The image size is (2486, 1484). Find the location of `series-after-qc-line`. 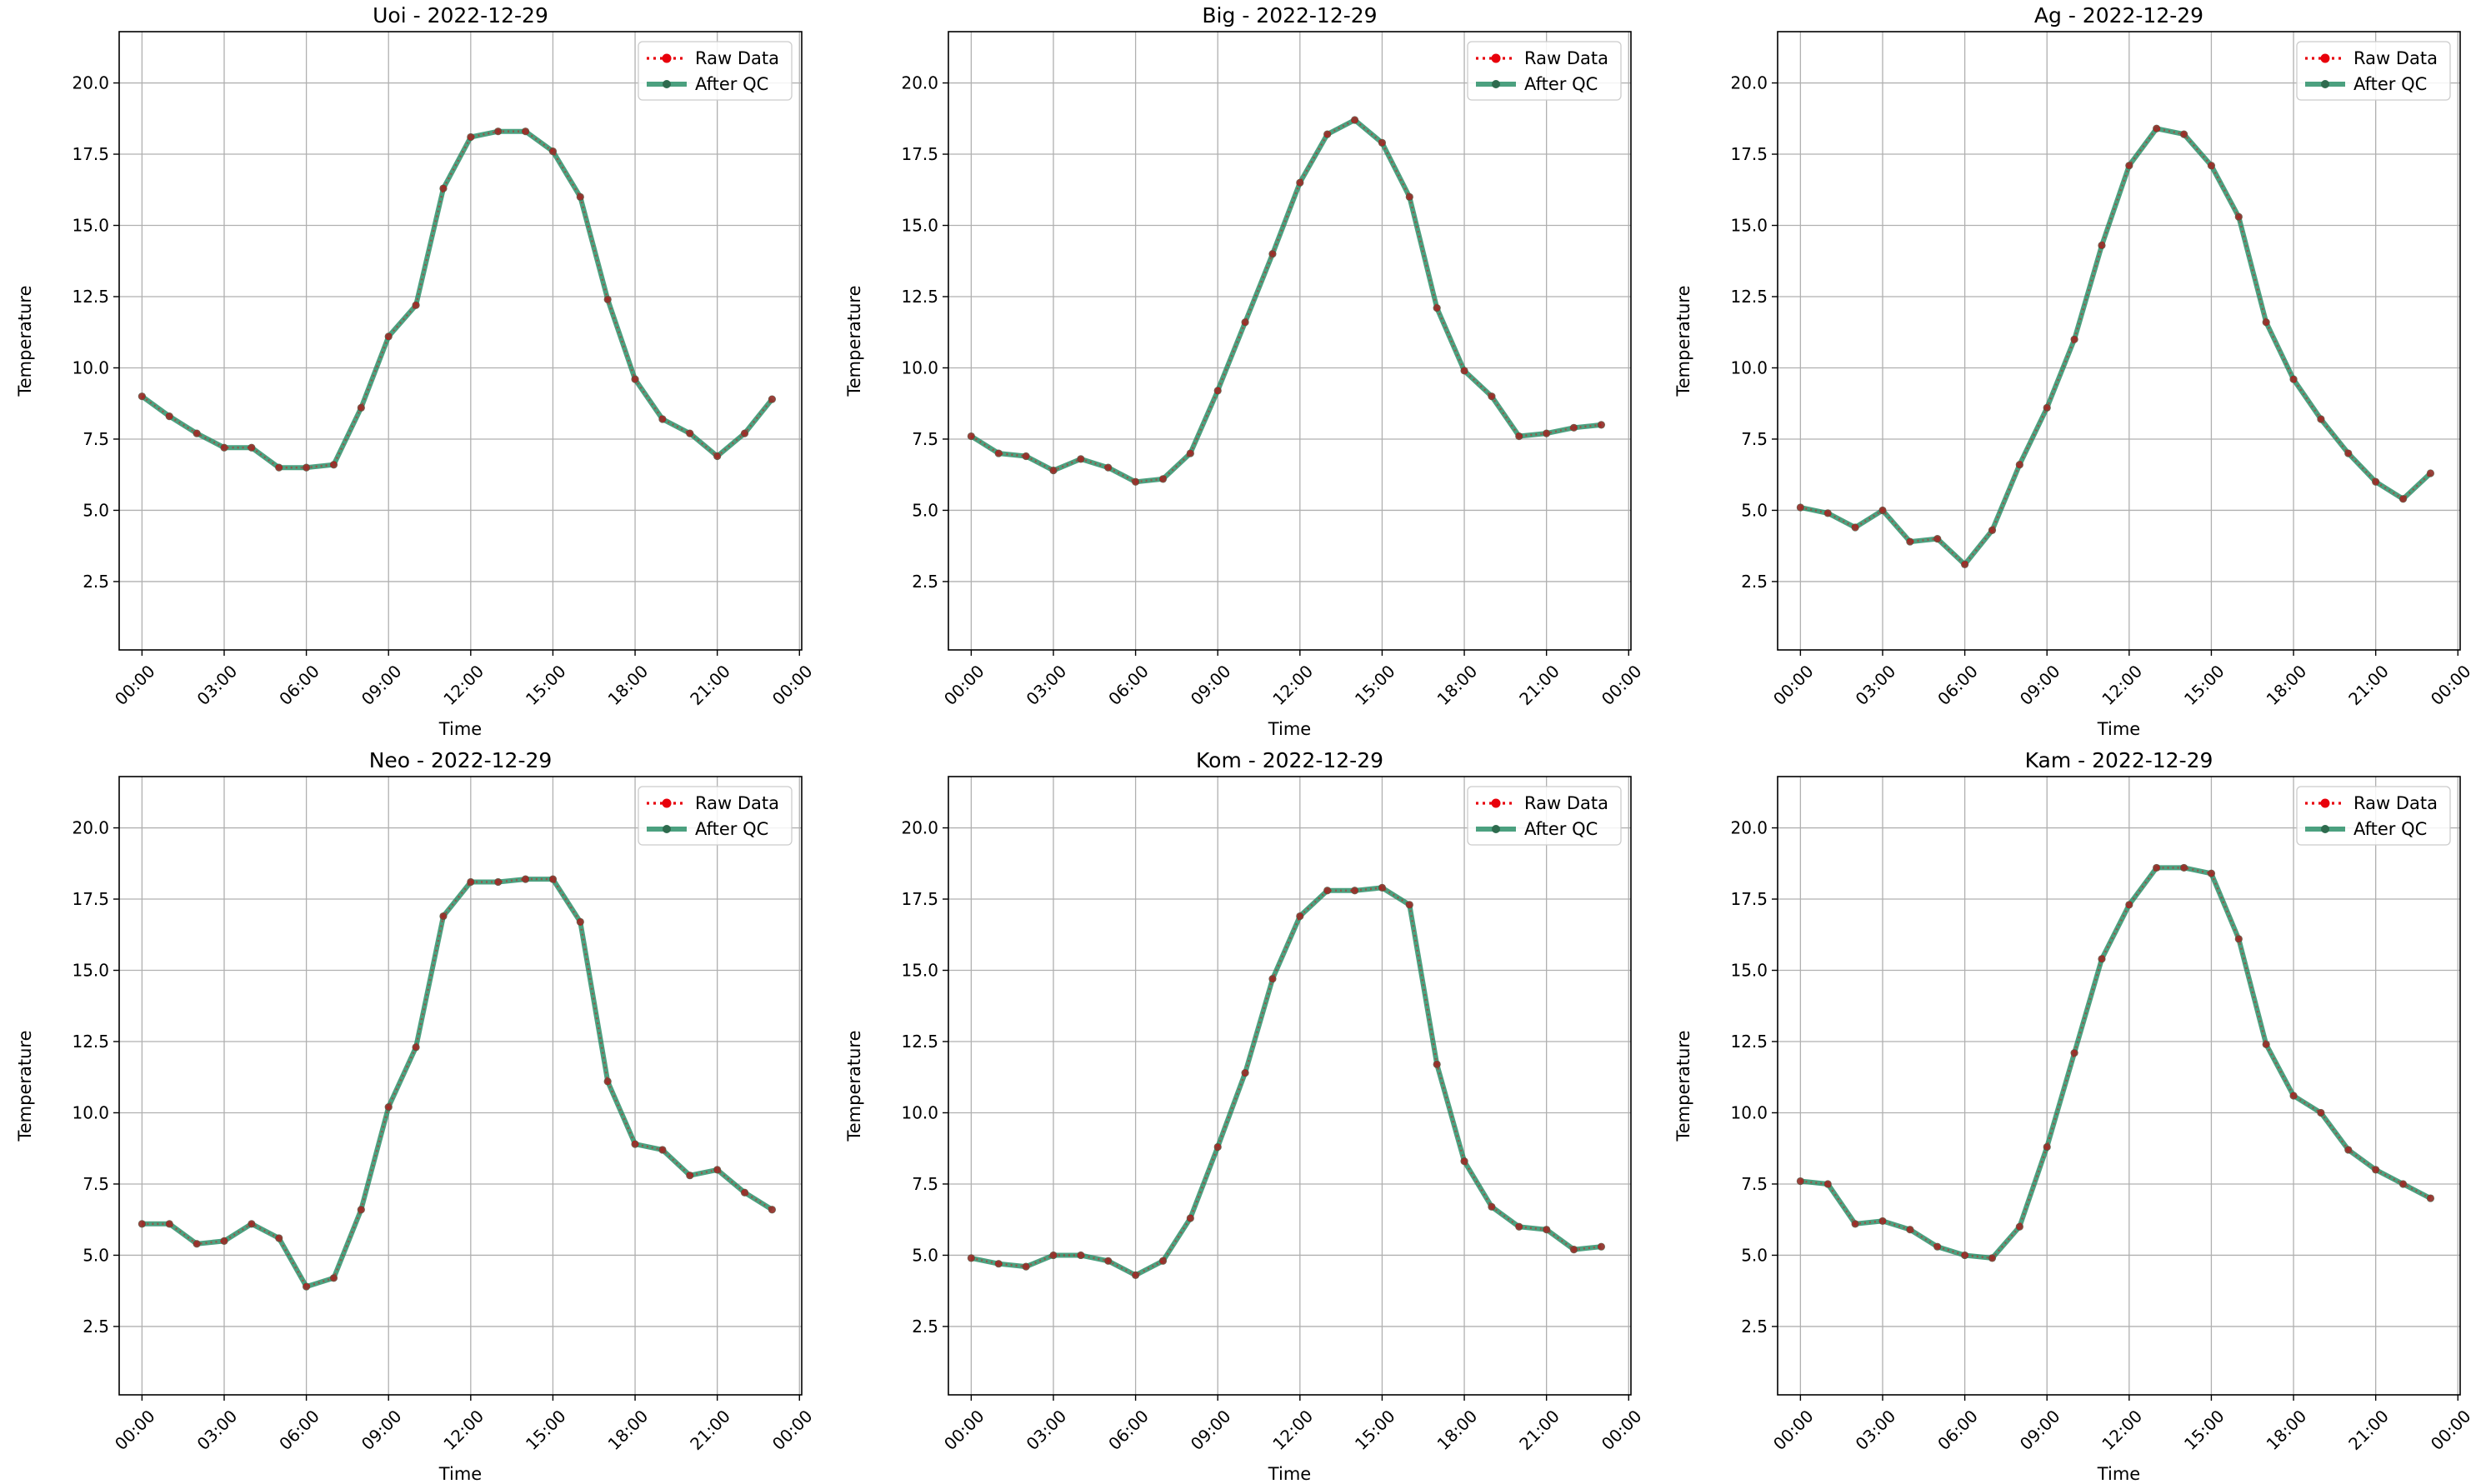

series-after-qc-line is located at coordinates (457, 299).